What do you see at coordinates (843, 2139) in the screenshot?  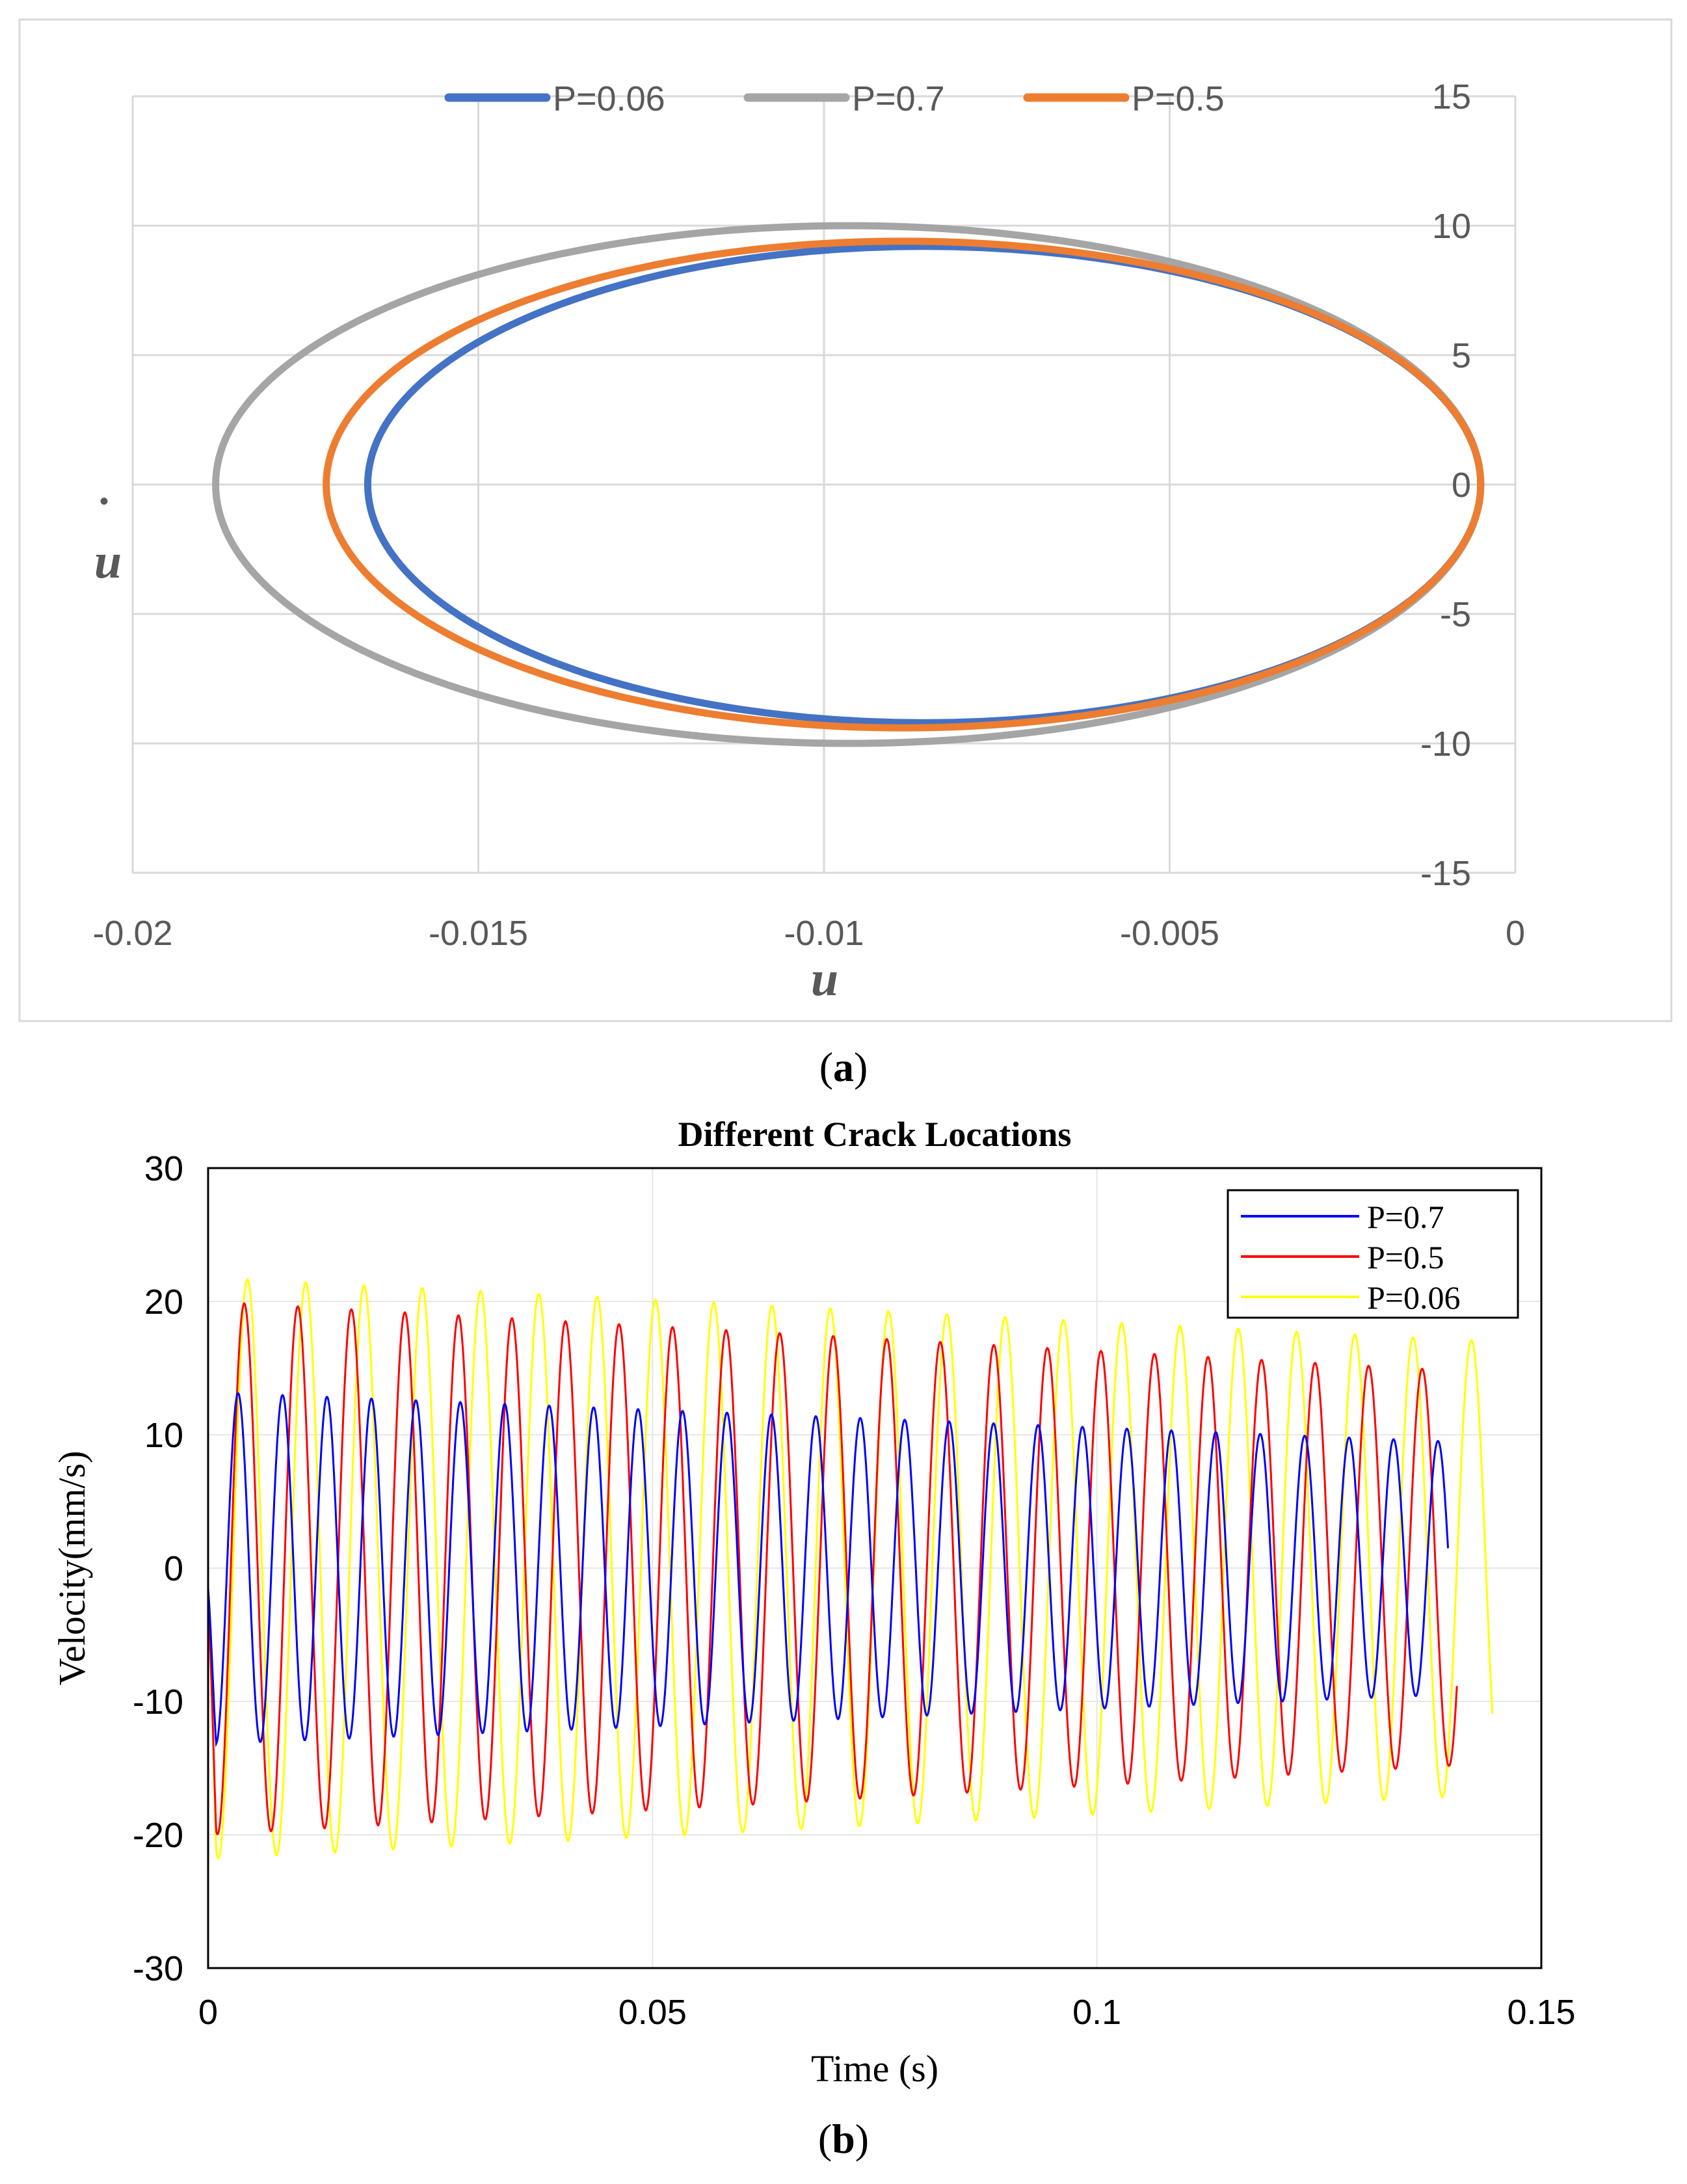 I see `panel-label-b: (b)` at bounding box center [843, 2139].